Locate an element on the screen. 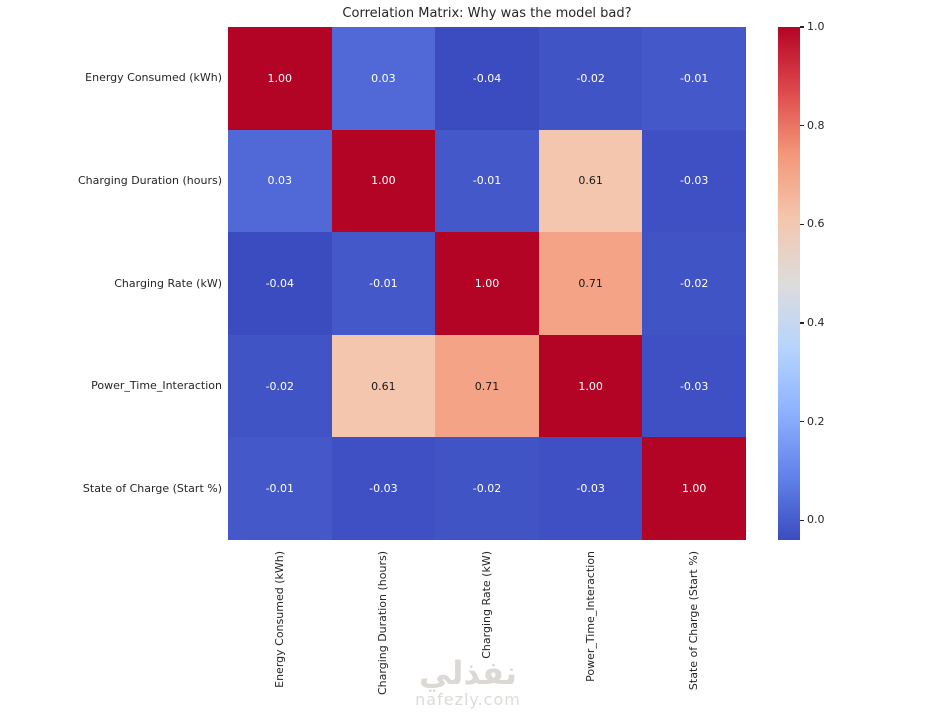 This screenshot has height=721, width=942. watermark-arabic-logo: نفذلي is located at coordinates (468, 673).